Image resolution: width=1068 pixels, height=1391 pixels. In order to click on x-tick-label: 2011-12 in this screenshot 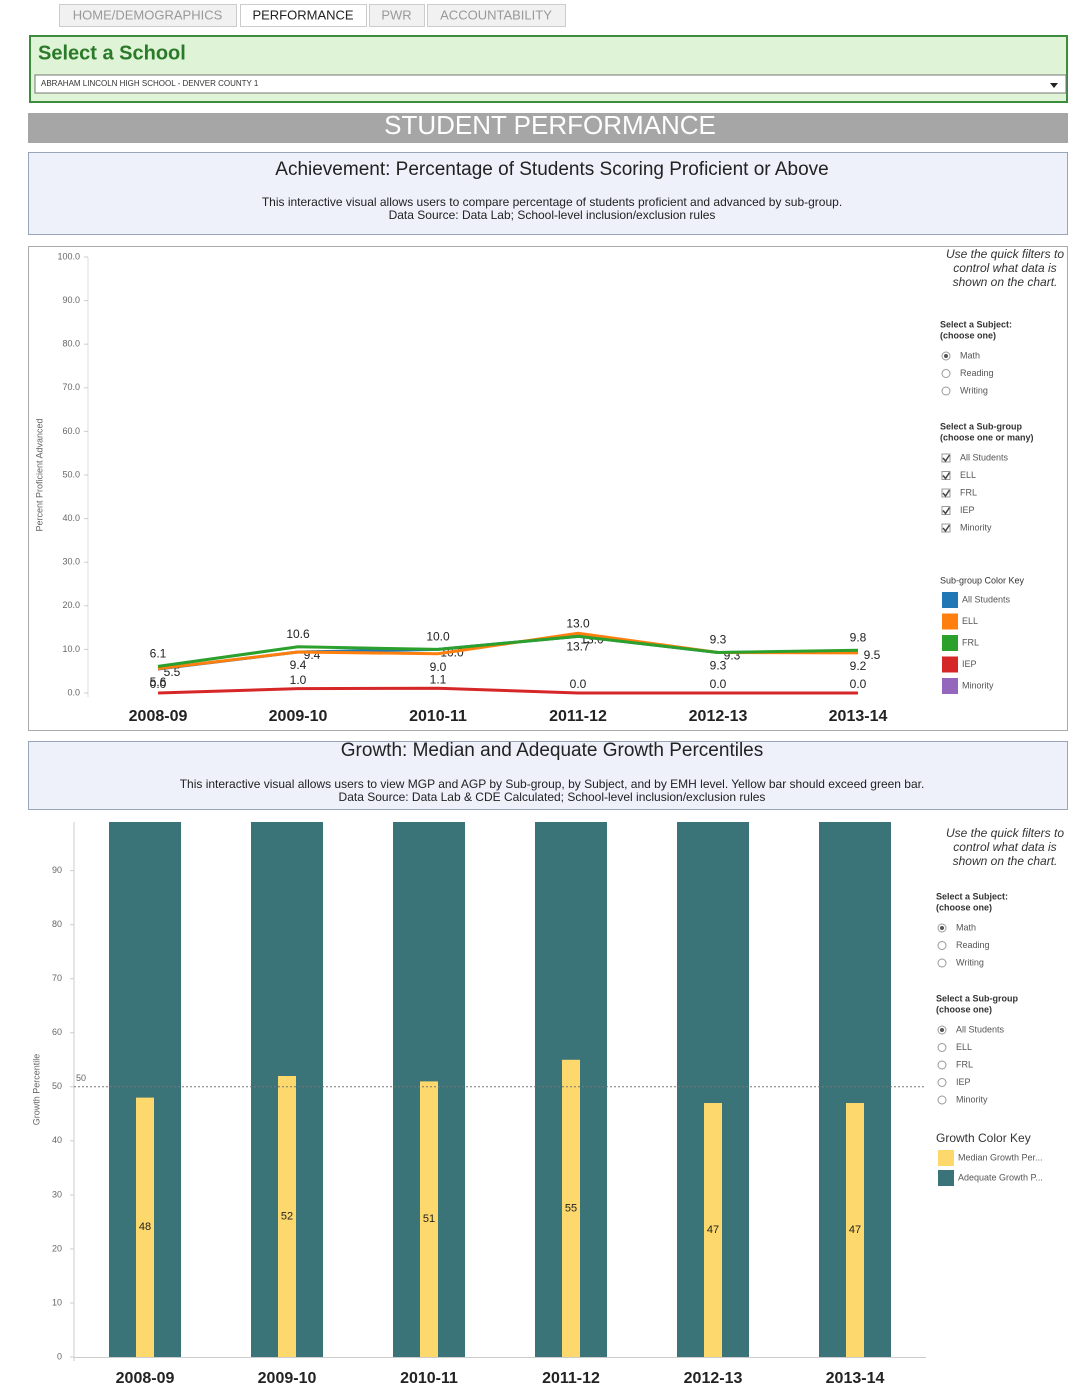, I will do `click(571, 1378)`.